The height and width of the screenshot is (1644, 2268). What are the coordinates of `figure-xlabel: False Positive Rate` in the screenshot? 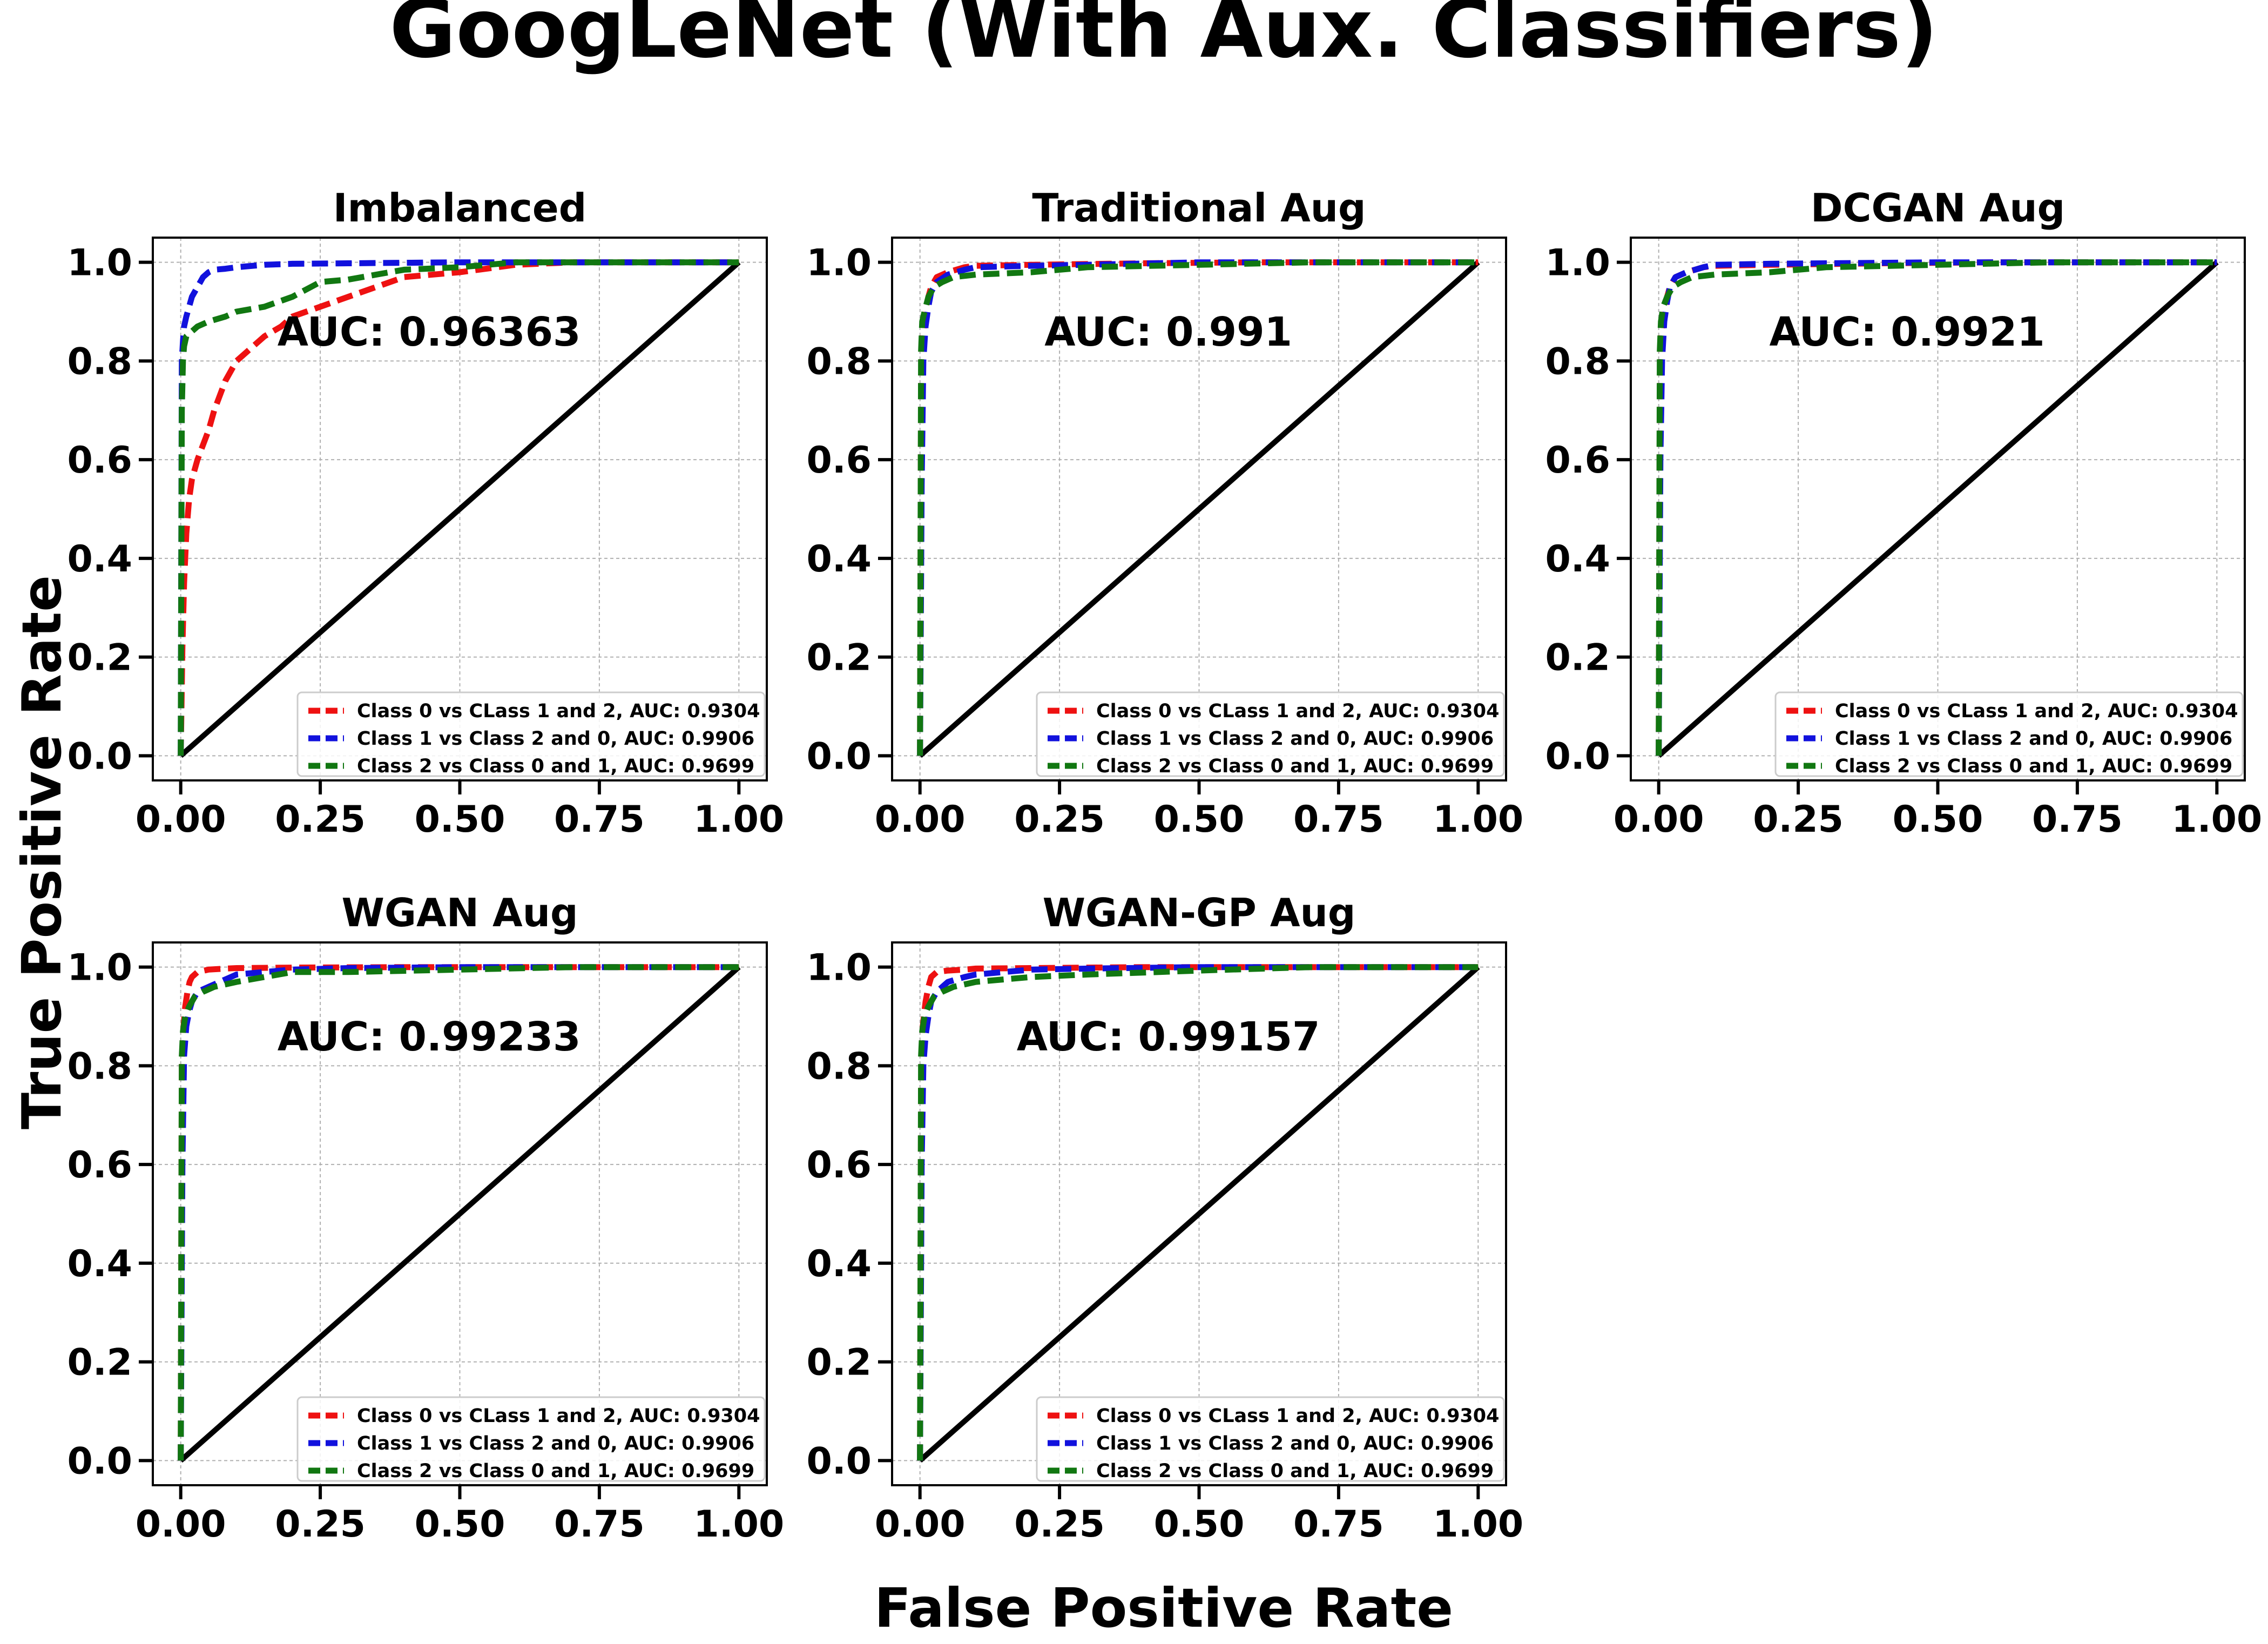 It's located at (1163, 1608).